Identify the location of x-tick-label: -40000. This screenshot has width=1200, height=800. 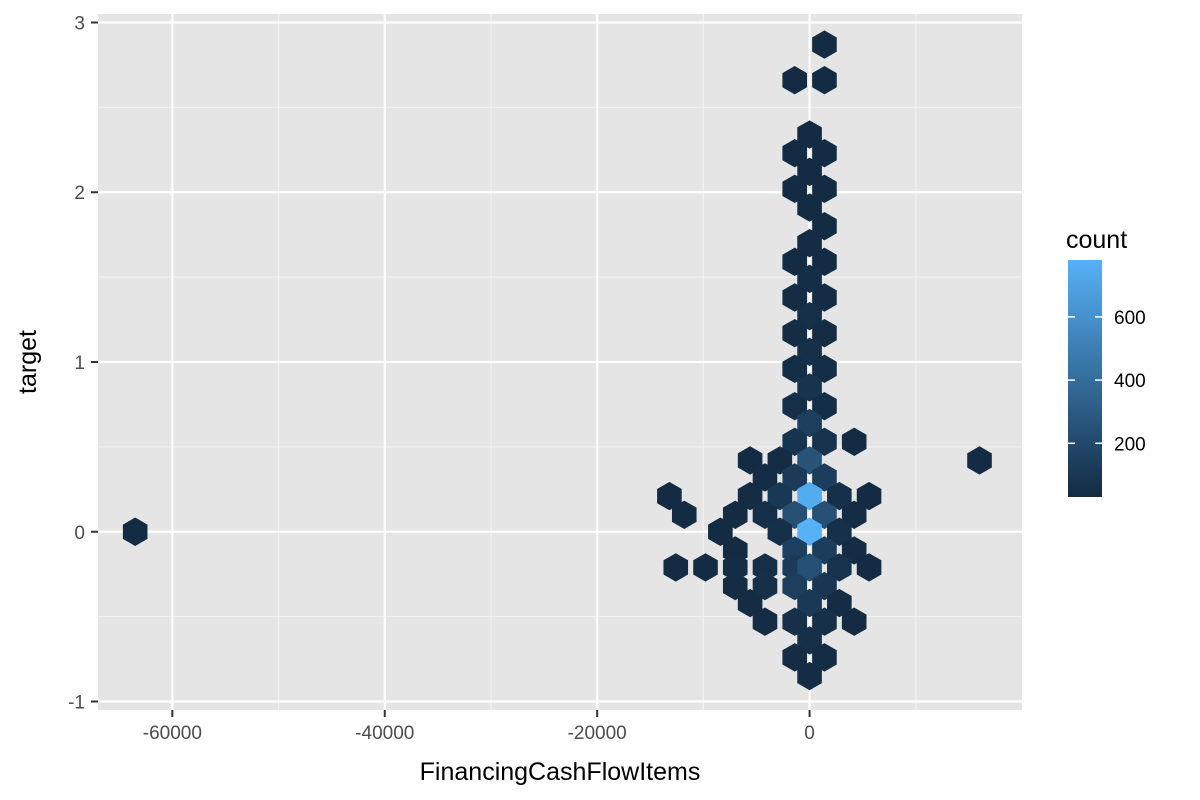
(384, 733).